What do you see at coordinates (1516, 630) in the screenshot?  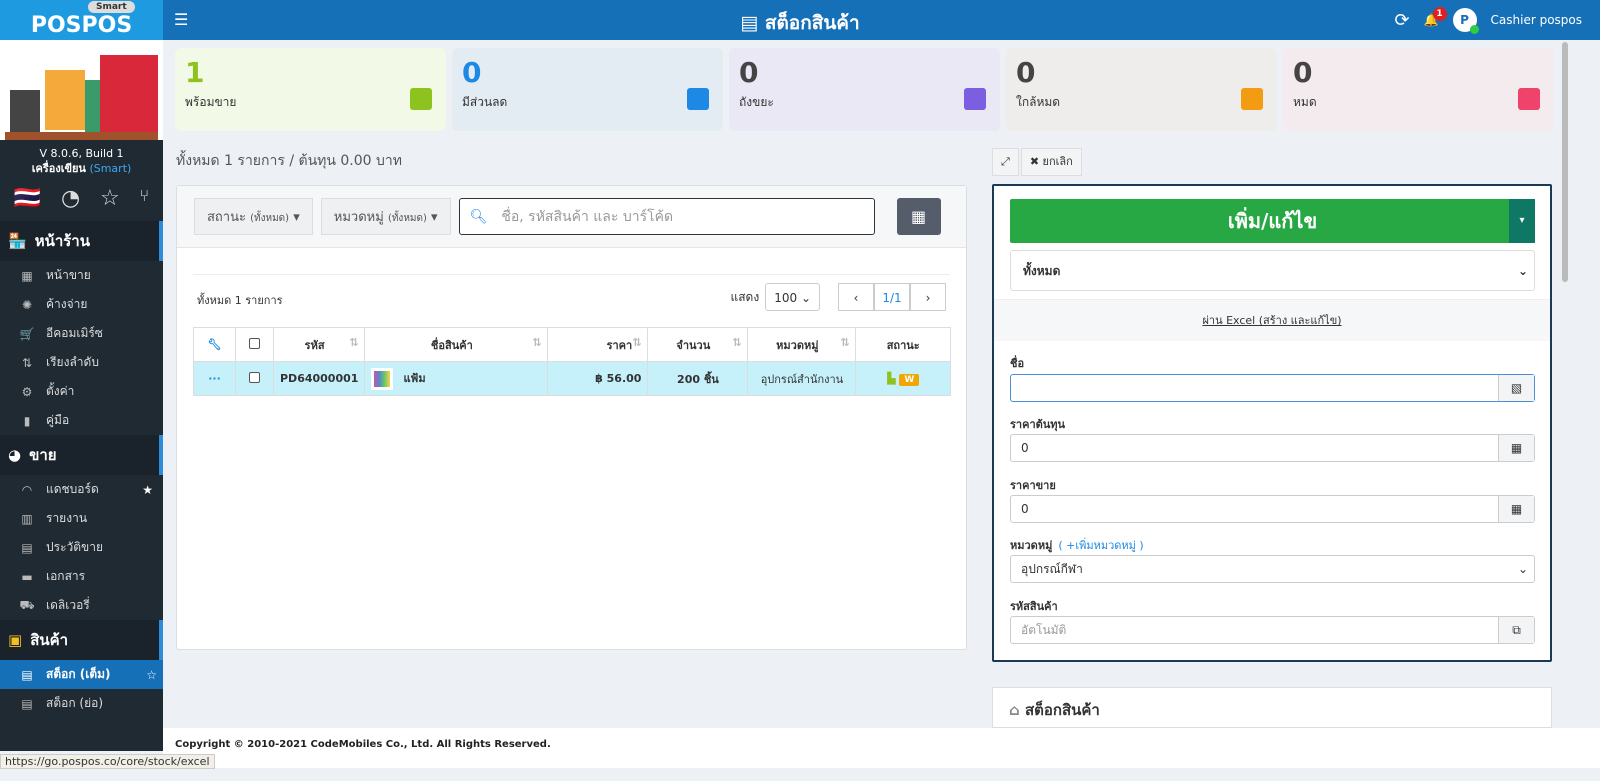 I see `copy-icon: ⧉` at bounding box center [1516, 630].